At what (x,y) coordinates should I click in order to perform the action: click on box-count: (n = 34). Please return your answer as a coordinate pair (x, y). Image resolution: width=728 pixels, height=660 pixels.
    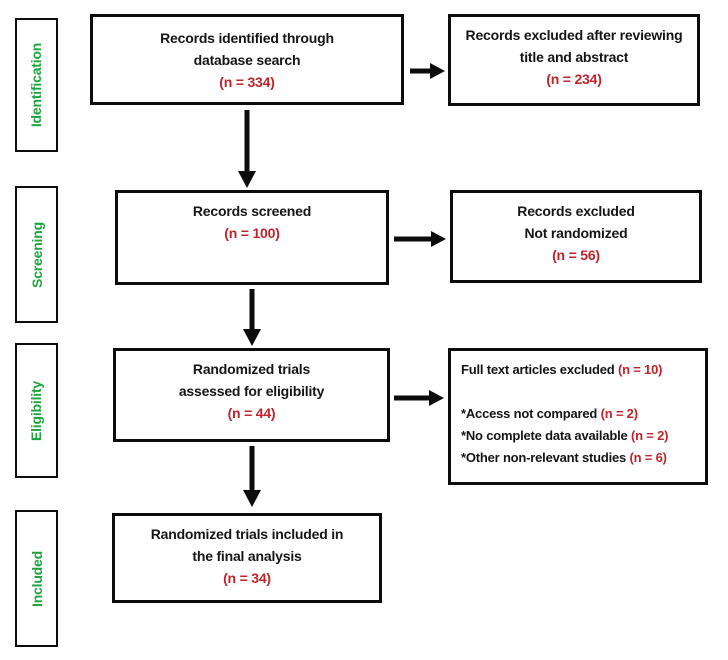
    Looking at the image, I should click on (247, 578).